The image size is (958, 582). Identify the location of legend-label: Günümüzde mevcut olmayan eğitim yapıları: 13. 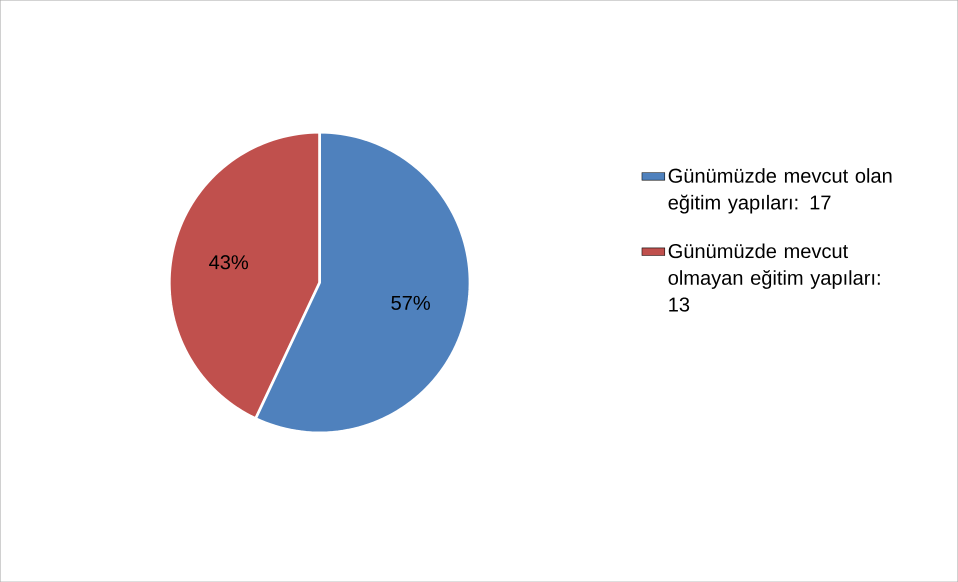
(774, 277).